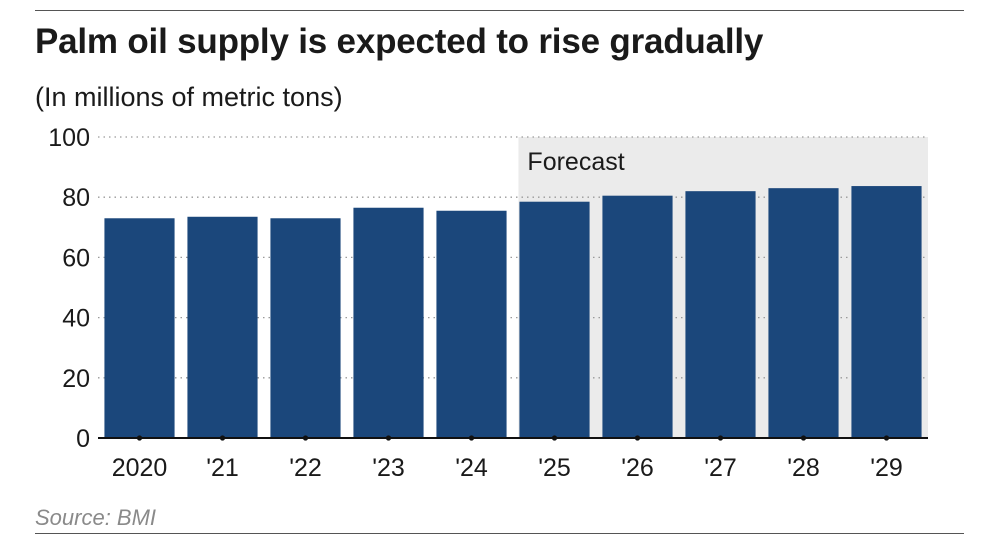 The height and width of the screenshot is (546, 992). I want to click on x-tick-label-9: '29, so click(886, 468).